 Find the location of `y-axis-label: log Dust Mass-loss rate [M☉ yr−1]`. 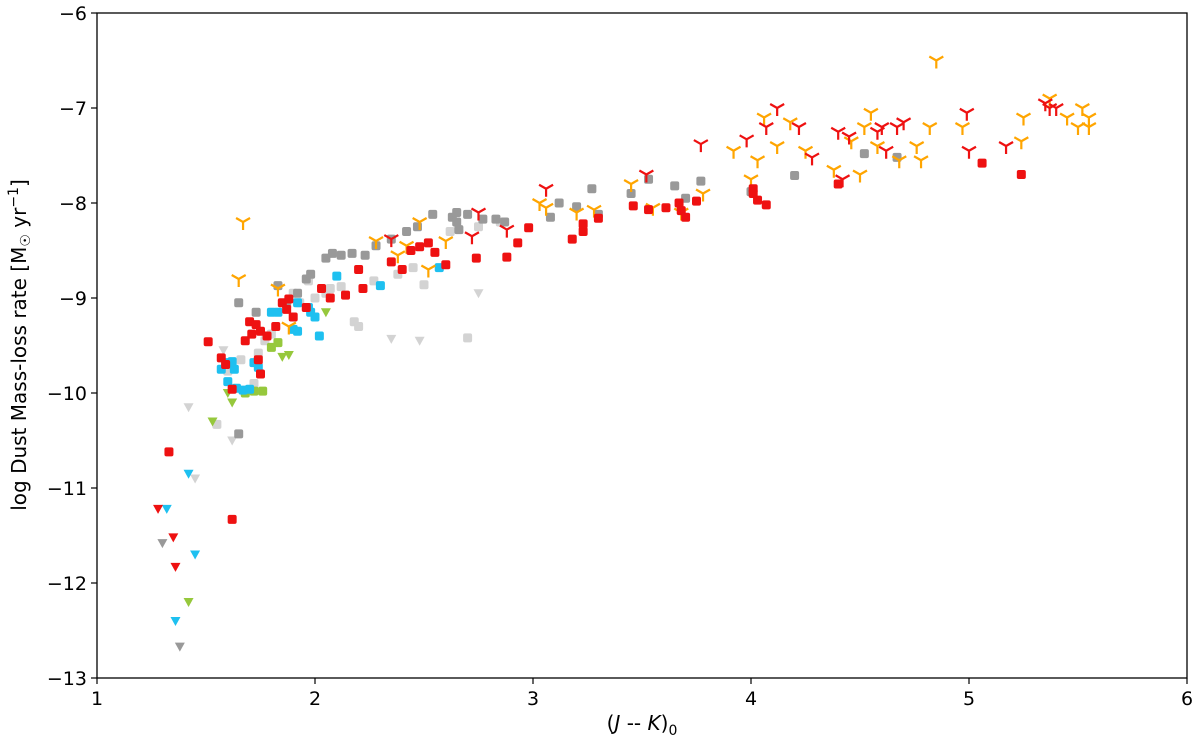

y-axis-label: log Dust Mass-loss rate [M☉ yr−1] is located at coordinates (20, 345).